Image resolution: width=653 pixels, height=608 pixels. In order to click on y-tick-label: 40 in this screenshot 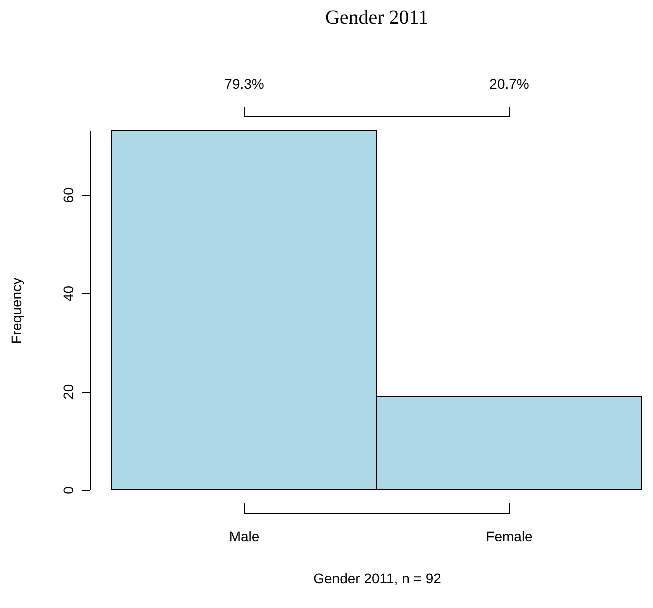, I will do `click(68, 294)`.